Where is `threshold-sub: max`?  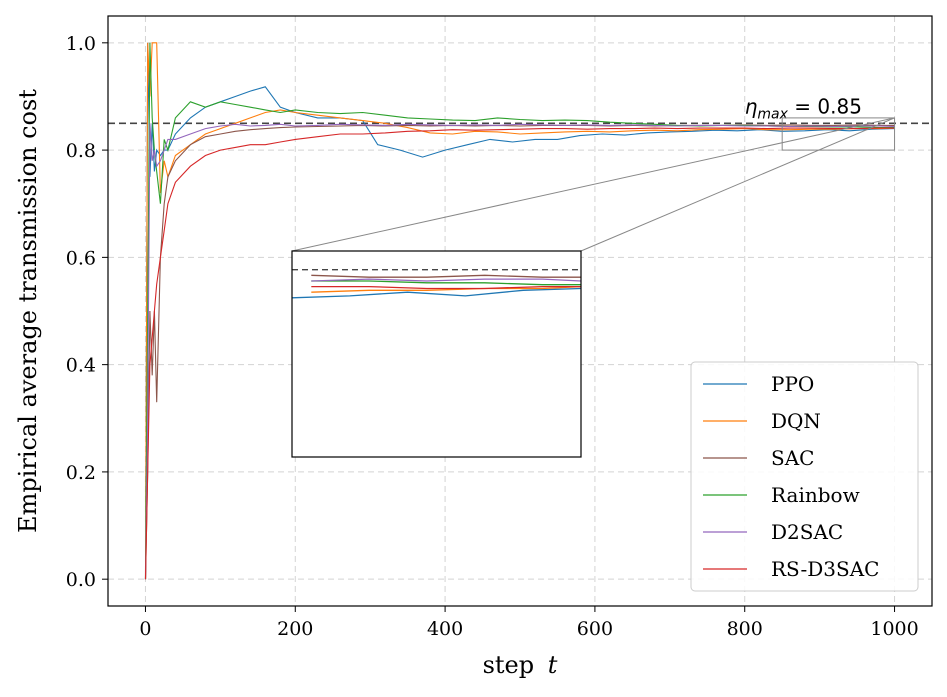 threshold-sub: max is located at coordinates (772, 114).